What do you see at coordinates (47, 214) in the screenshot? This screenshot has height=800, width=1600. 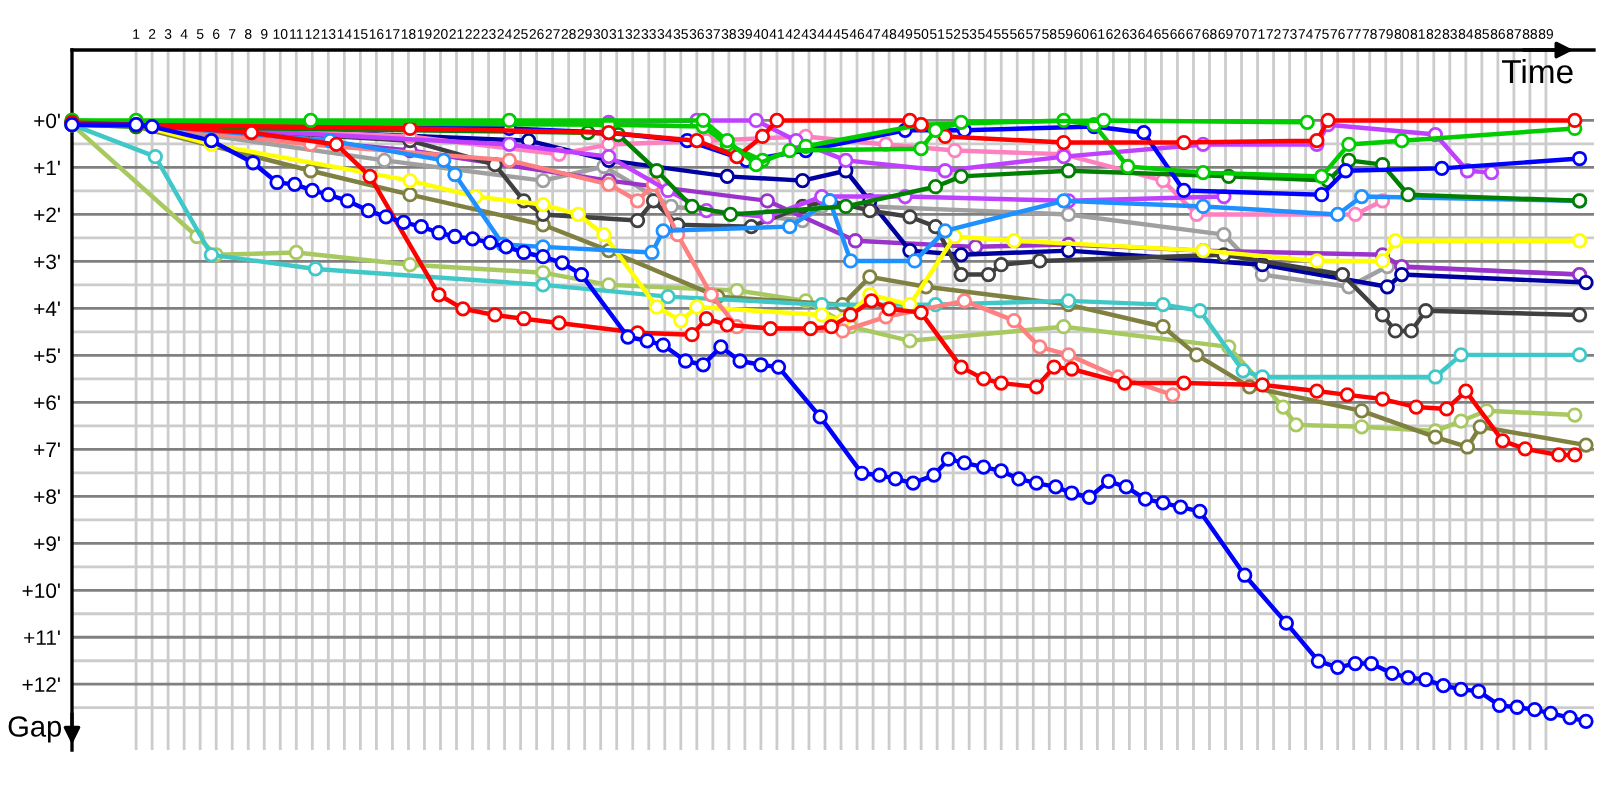 I see `y-tick-label: +2'` at bounding box center [47, 214].